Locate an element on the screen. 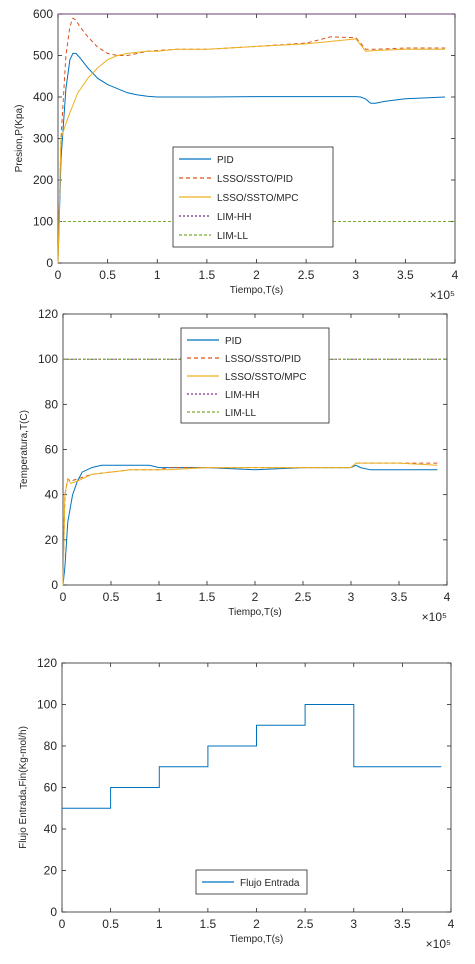  y-axis-label: Temperatura,T(C) is located at coordinates (24, 449).